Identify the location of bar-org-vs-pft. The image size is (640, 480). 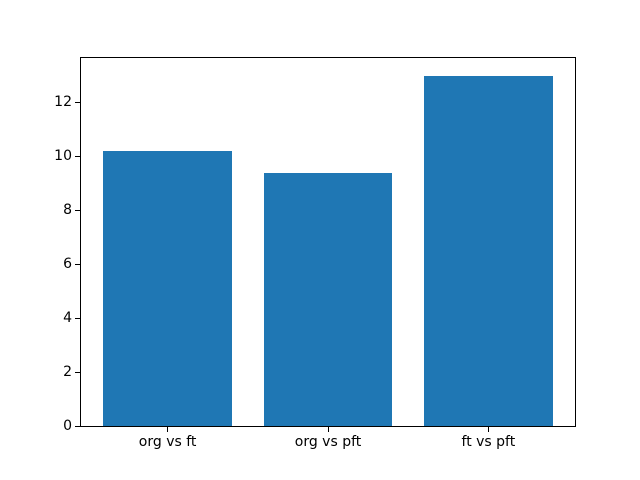
(328, 299).